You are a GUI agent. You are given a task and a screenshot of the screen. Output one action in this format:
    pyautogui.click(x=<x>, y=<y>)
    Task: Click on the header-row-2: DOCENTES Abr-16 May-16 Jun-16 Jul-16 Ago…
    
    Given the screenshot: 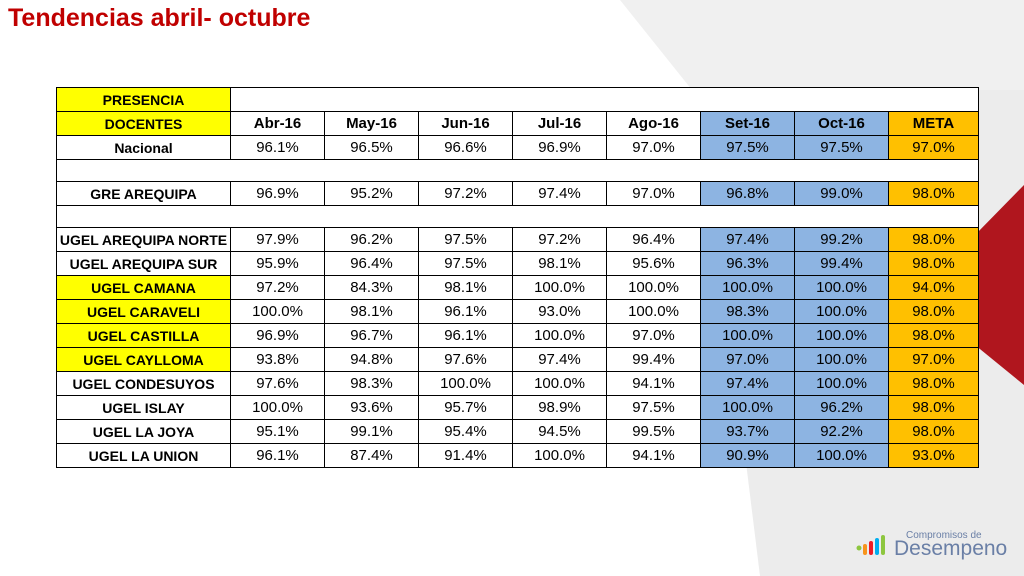 What is the action you would take?
    pyautogui.click(x=517, y=123)
    